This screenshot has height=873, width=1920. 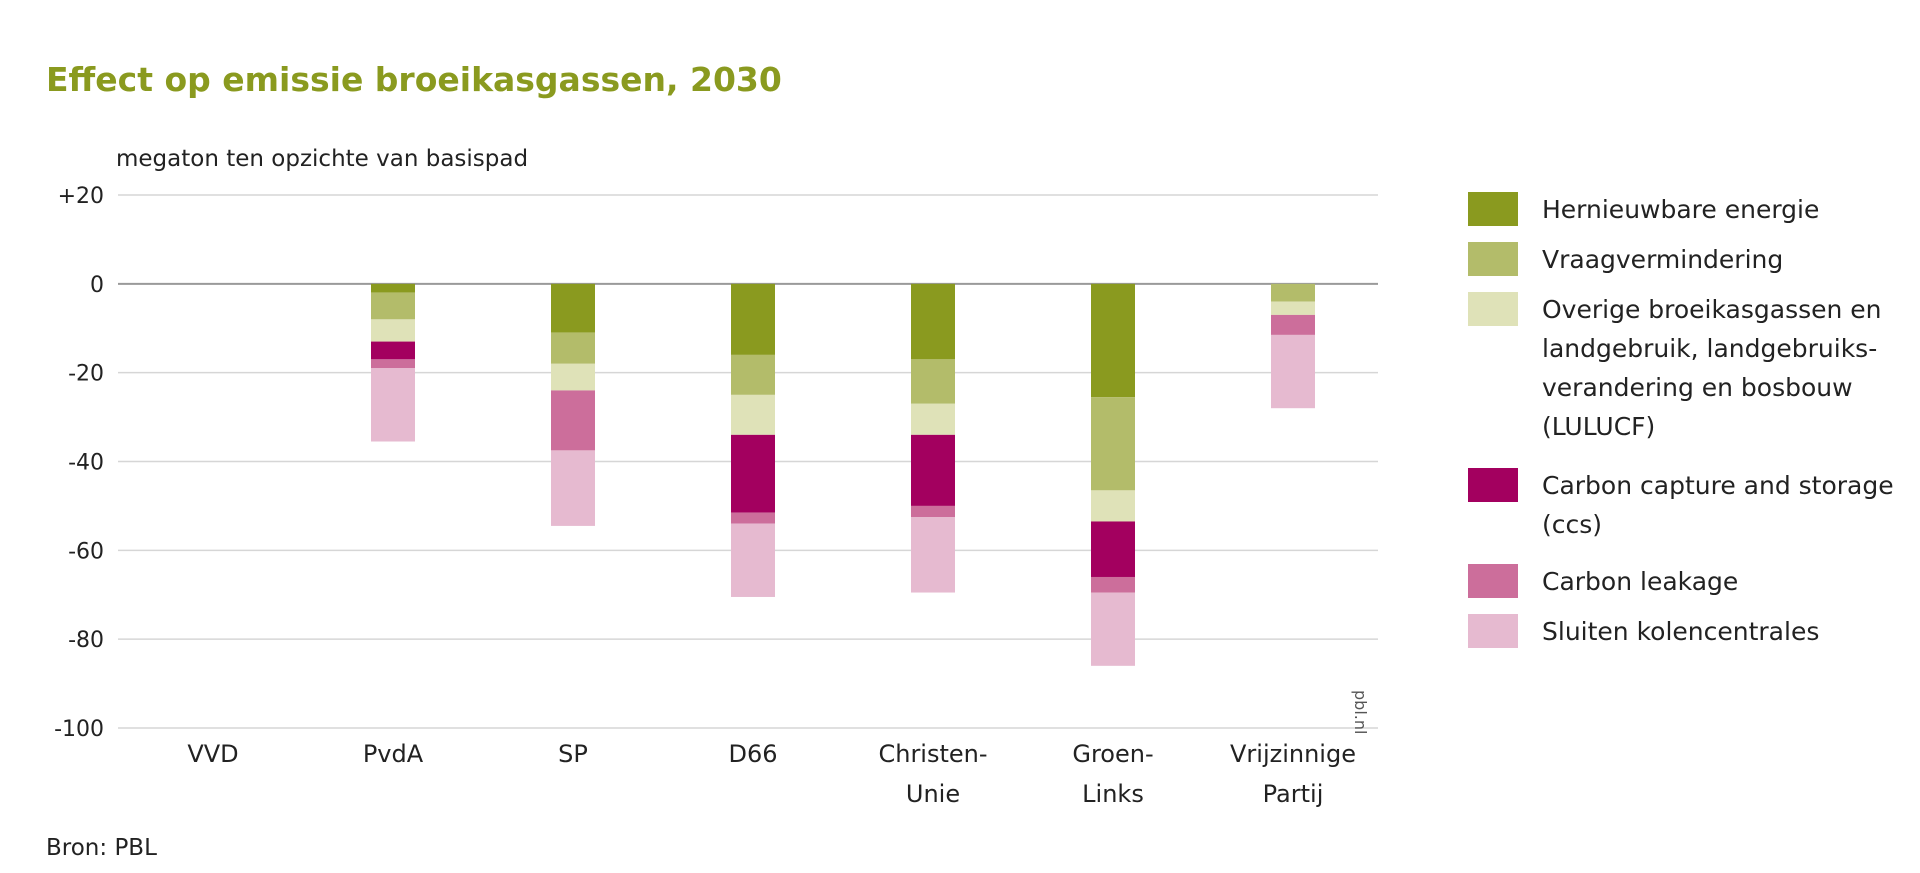 What do you see at coordinates (81, 196) in the screenshot?
I see `y-tick-label: +20` at bounding box center [81, 196].